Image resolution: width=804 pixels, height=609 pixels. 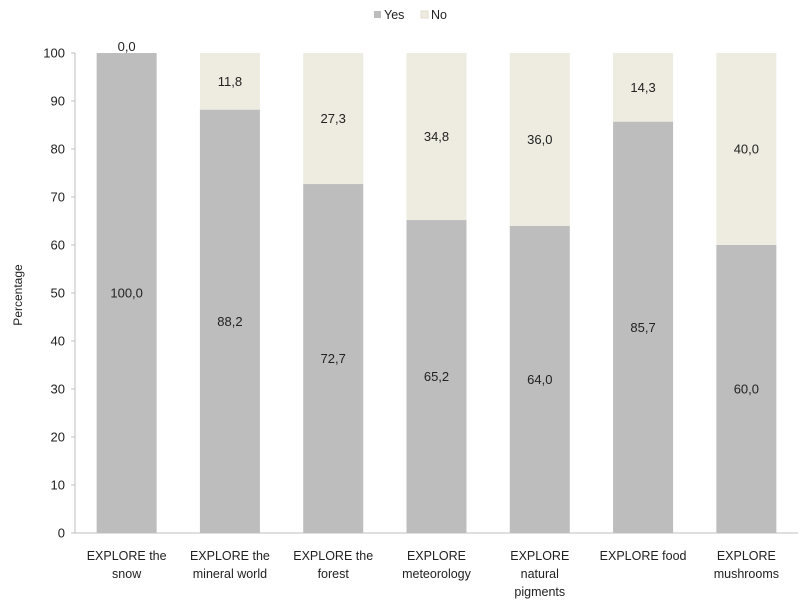 What do you see at coordinates (58, 245) in the screenshot?
I see `y-tick-label: 60` at bounding box center [58, 245].